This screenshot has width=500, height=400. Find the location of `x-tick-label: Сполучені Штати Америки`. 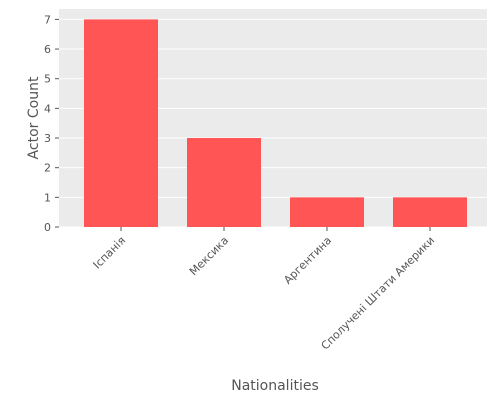

x-tick-label: Сполучені Штати Америки is located at coordinates (378, 293).